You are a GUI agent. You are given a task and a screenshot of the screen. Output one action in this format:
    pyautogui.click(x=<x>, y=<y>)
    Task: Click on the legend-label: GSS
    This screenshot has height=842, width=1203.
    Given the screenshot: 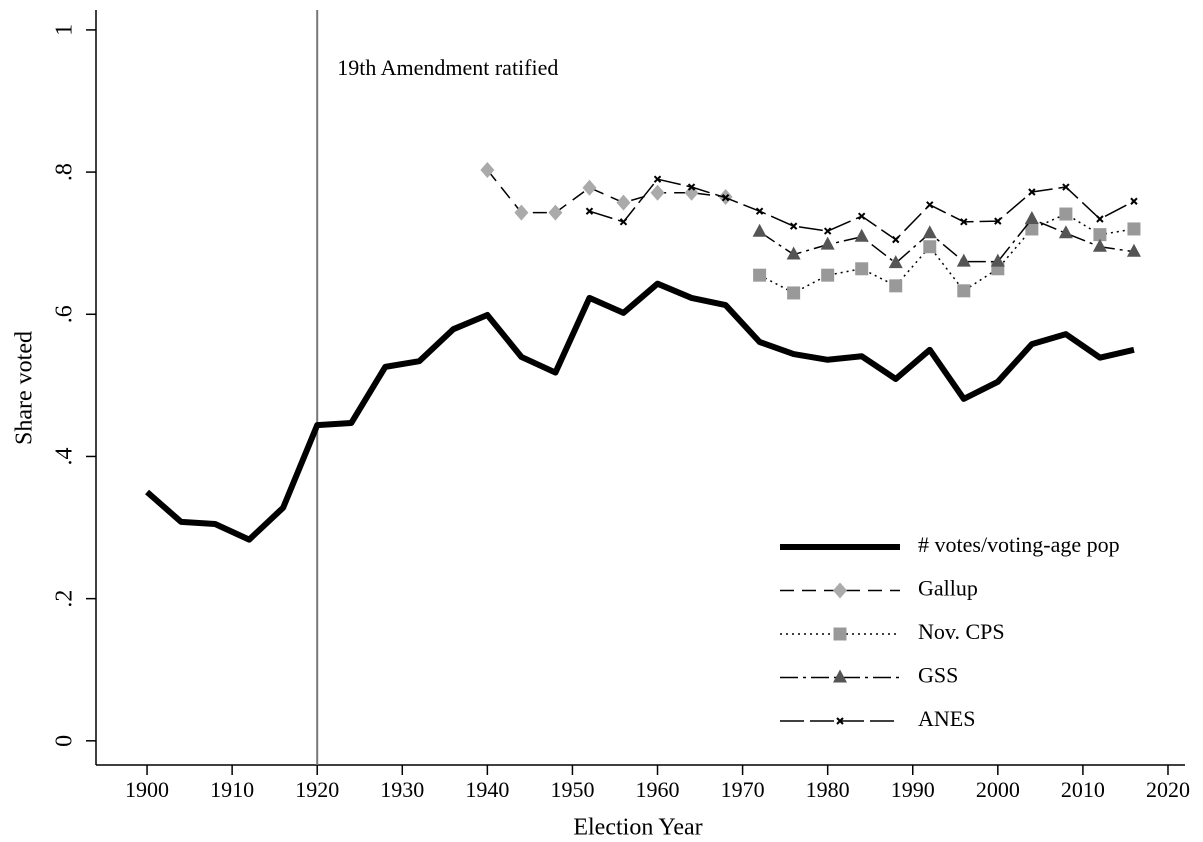 What is the action you would take?
    pyautogui.click(x=938, y=675)
    